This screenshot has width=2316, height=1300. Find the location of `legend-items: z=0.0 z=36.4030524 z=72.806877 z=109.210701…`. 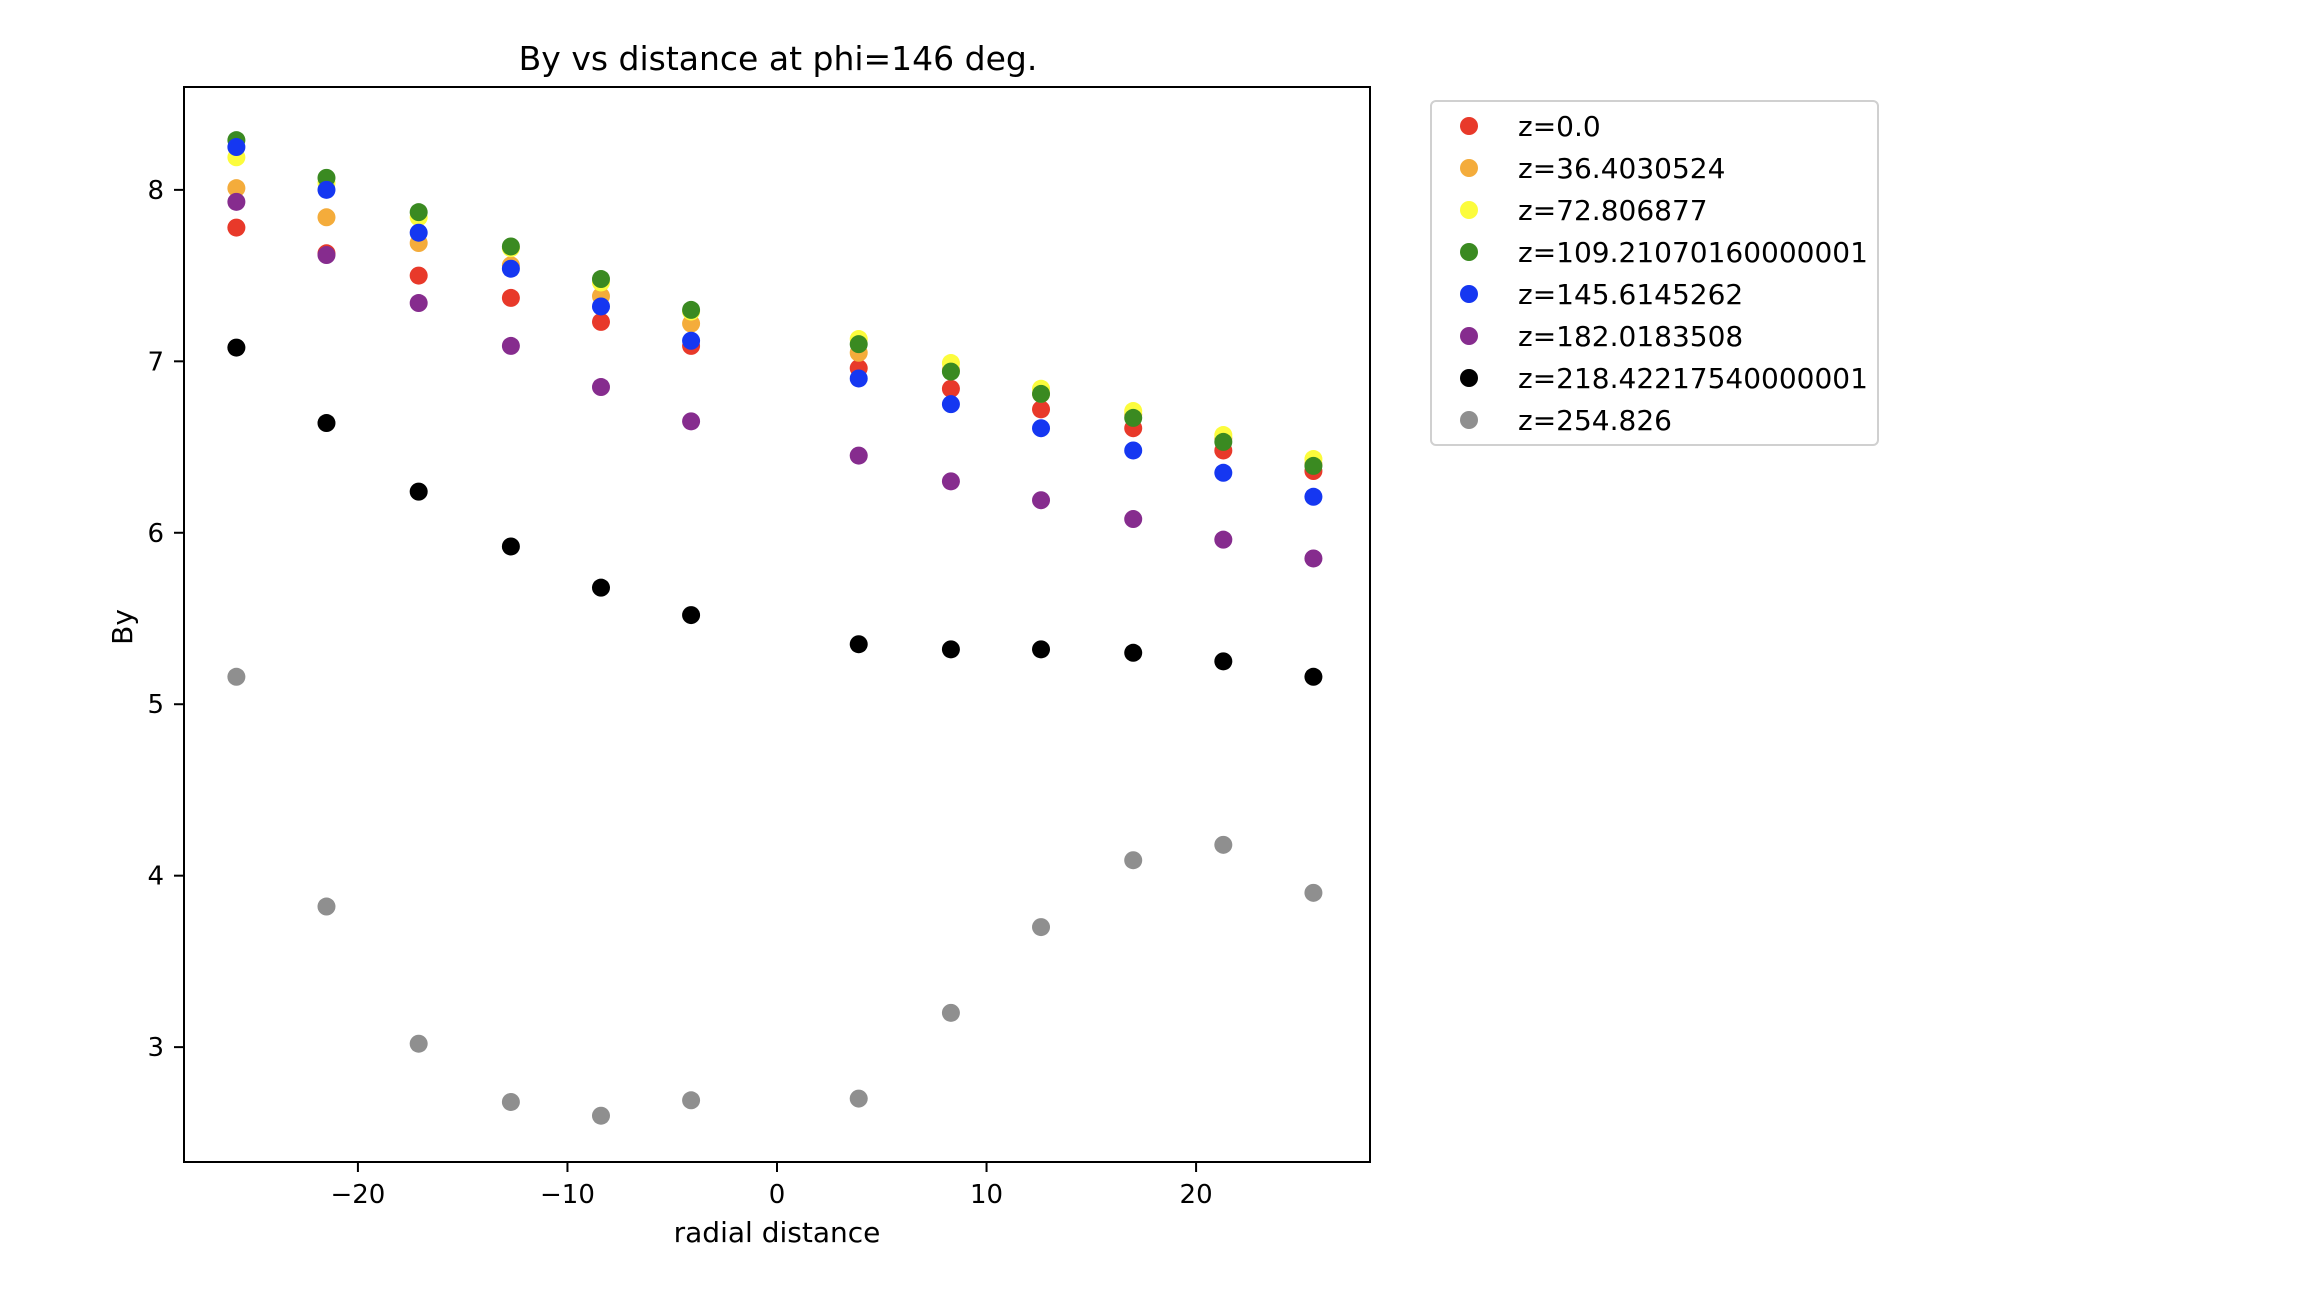

legend-items: z=0.0 z=36.4030524 z=72.806877 z=109.210701… is located at coordinates (1664, 273).